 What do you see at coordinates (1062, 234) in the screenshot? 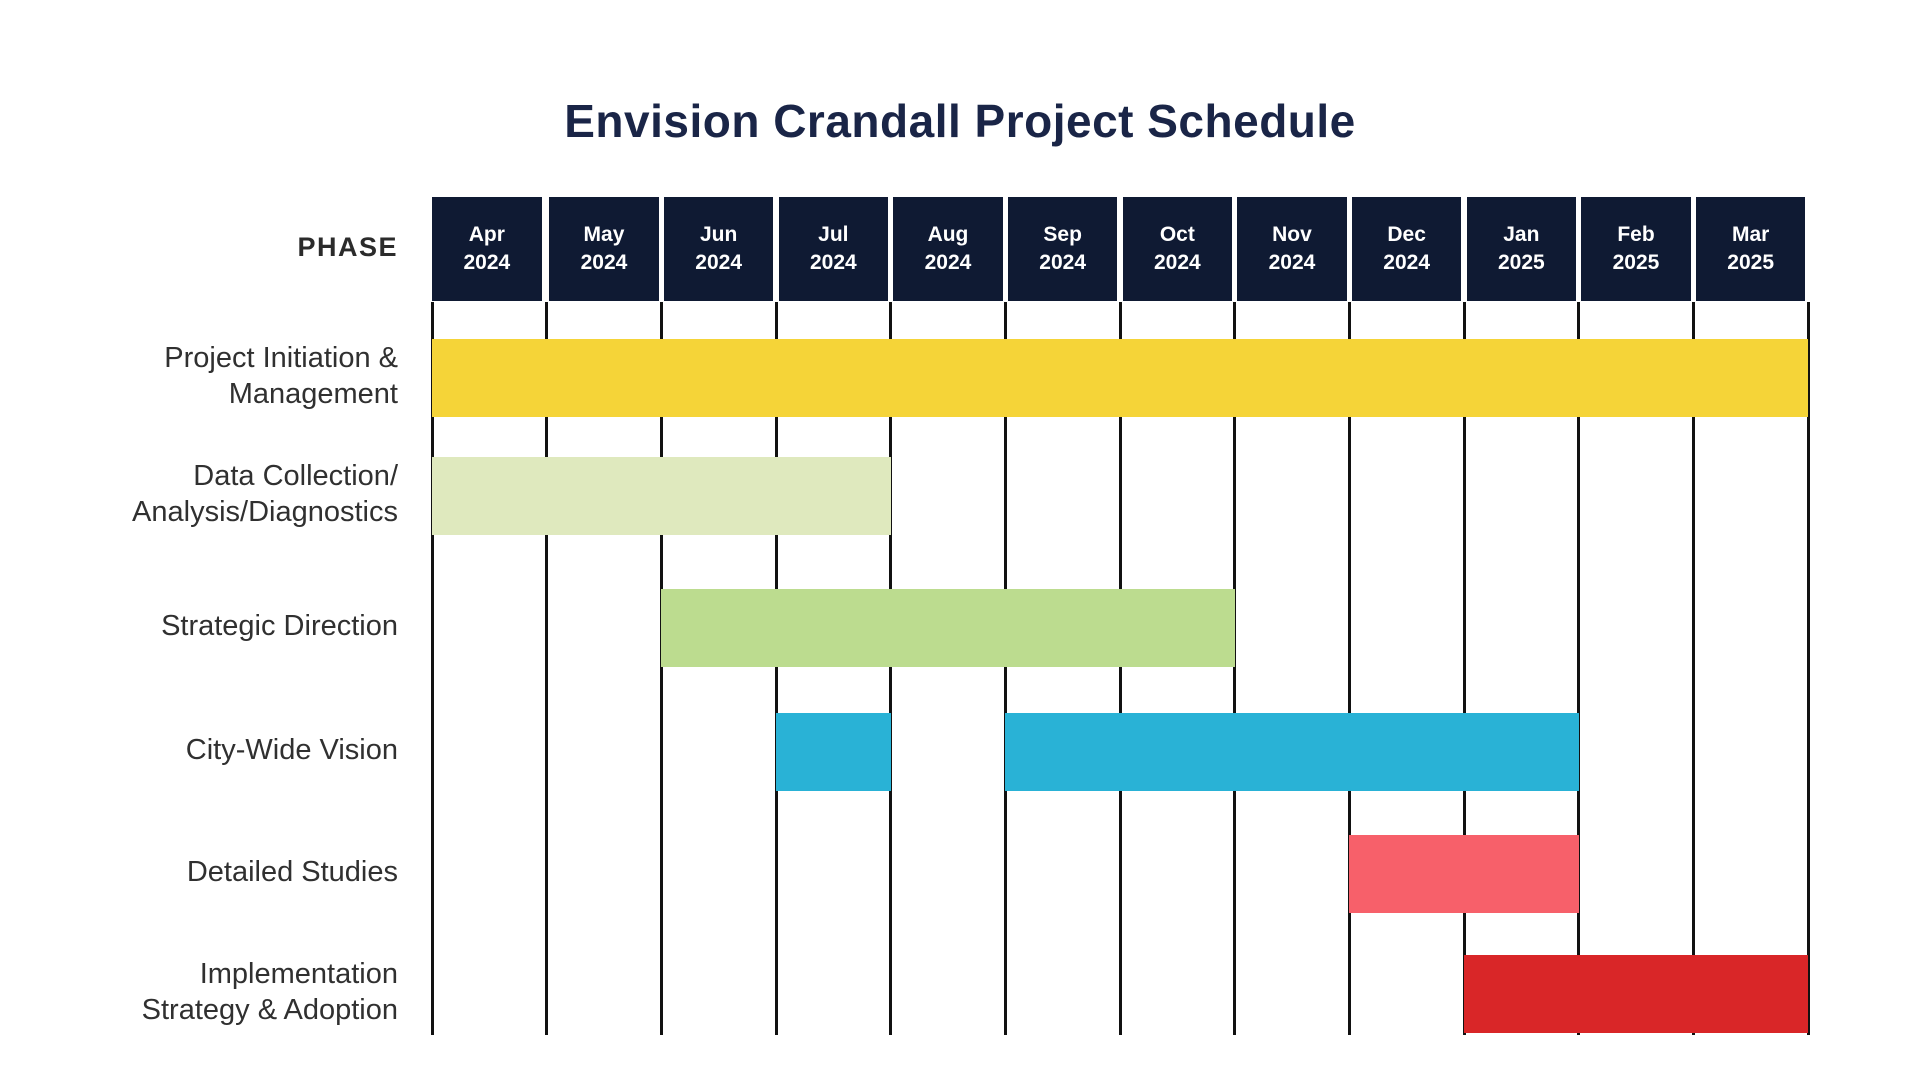
I see `month-name: Sep` at bounding box center [1062, 234].